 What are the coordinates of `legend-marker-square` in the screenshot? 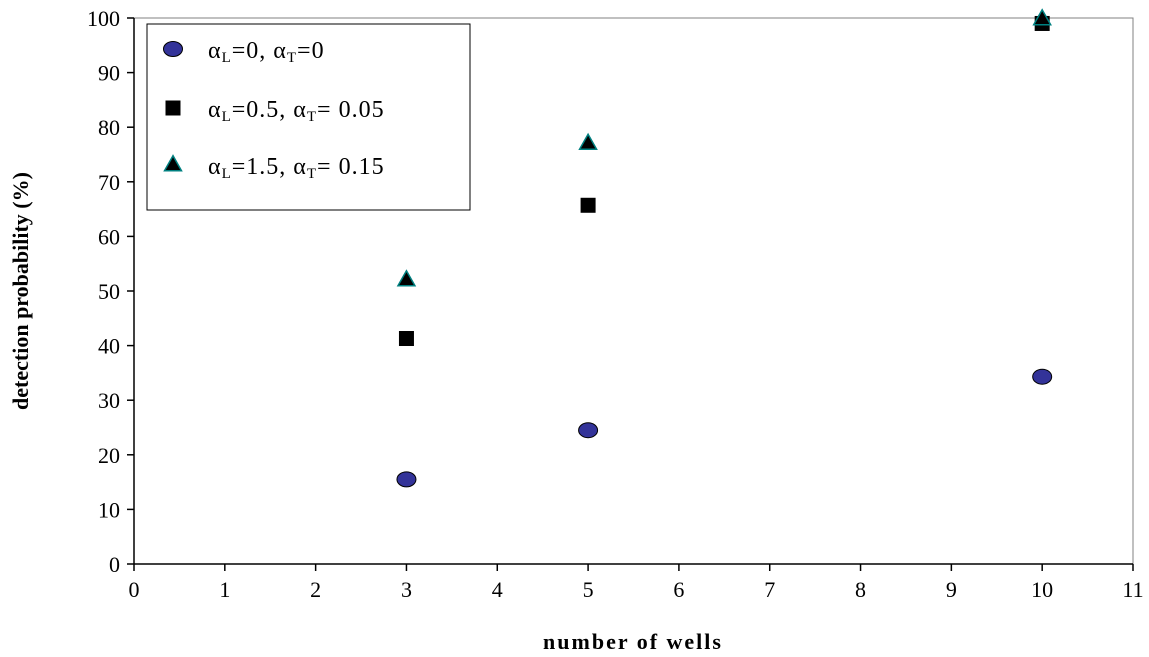 It's located at (173, 108).